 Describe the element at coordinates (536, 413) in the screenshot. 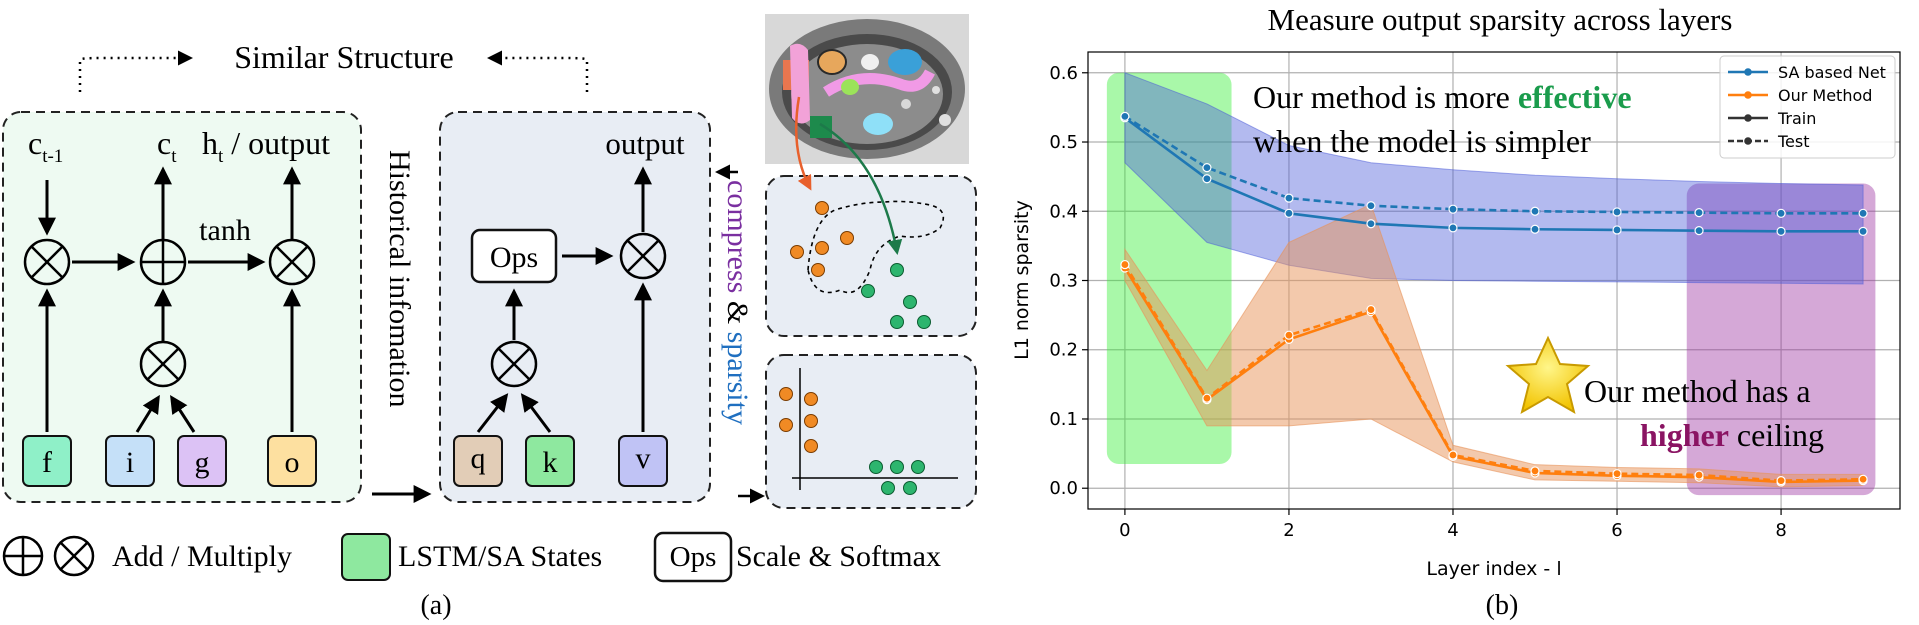

I see `sa-arrow-k` at that location.